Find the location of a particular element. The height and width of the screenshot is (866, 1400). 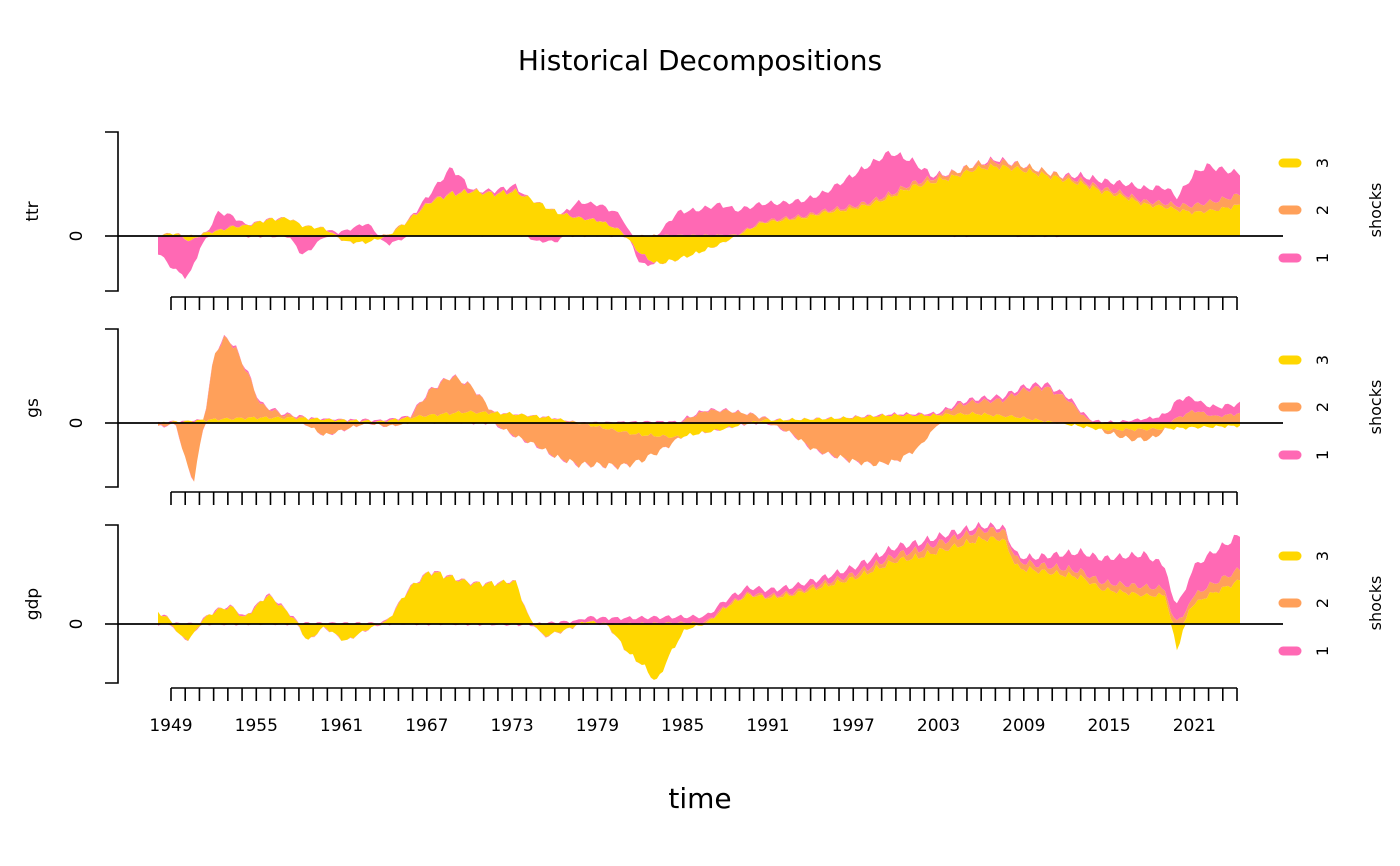

legend-label-gdp-3: 3 is located at coordinates (1322, 556).